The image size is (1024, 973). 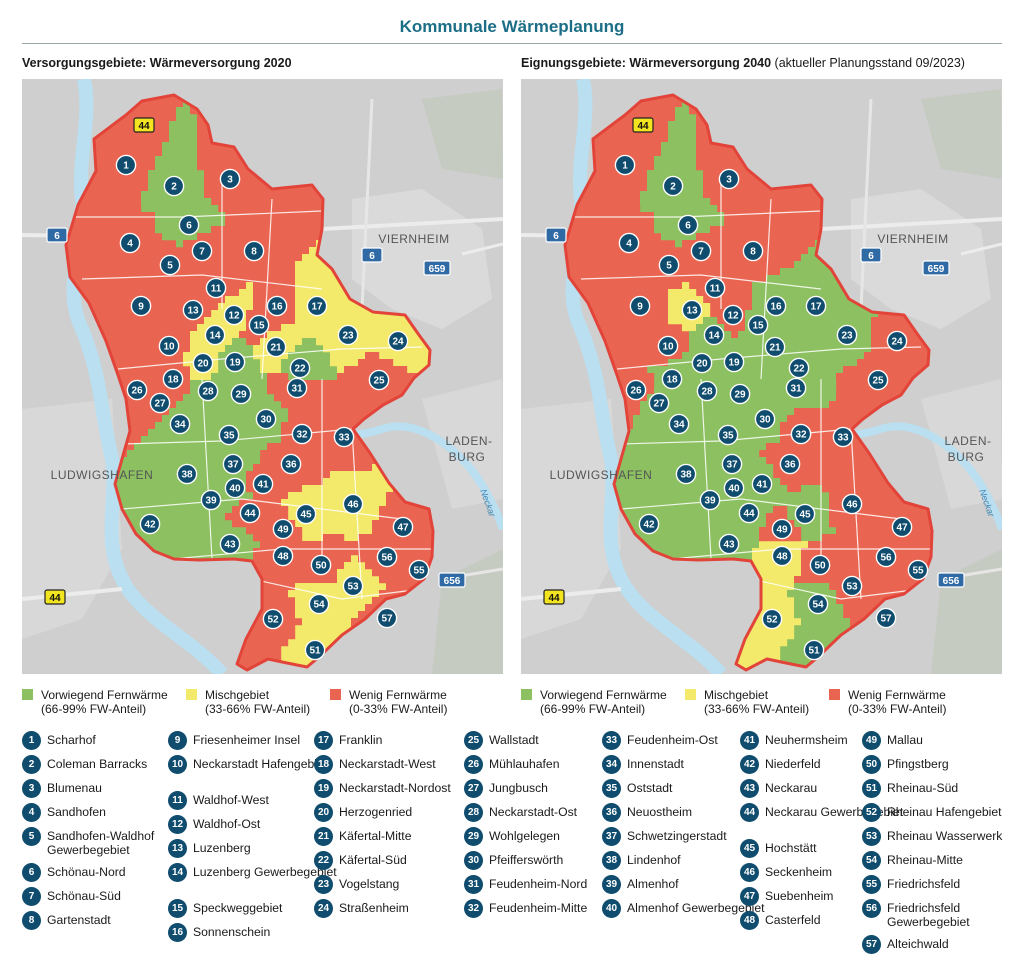 What do you see at coordinates (749, 872) in the screenshot?
I see `district-number-badge: 46` at bounding box center [749, 872].